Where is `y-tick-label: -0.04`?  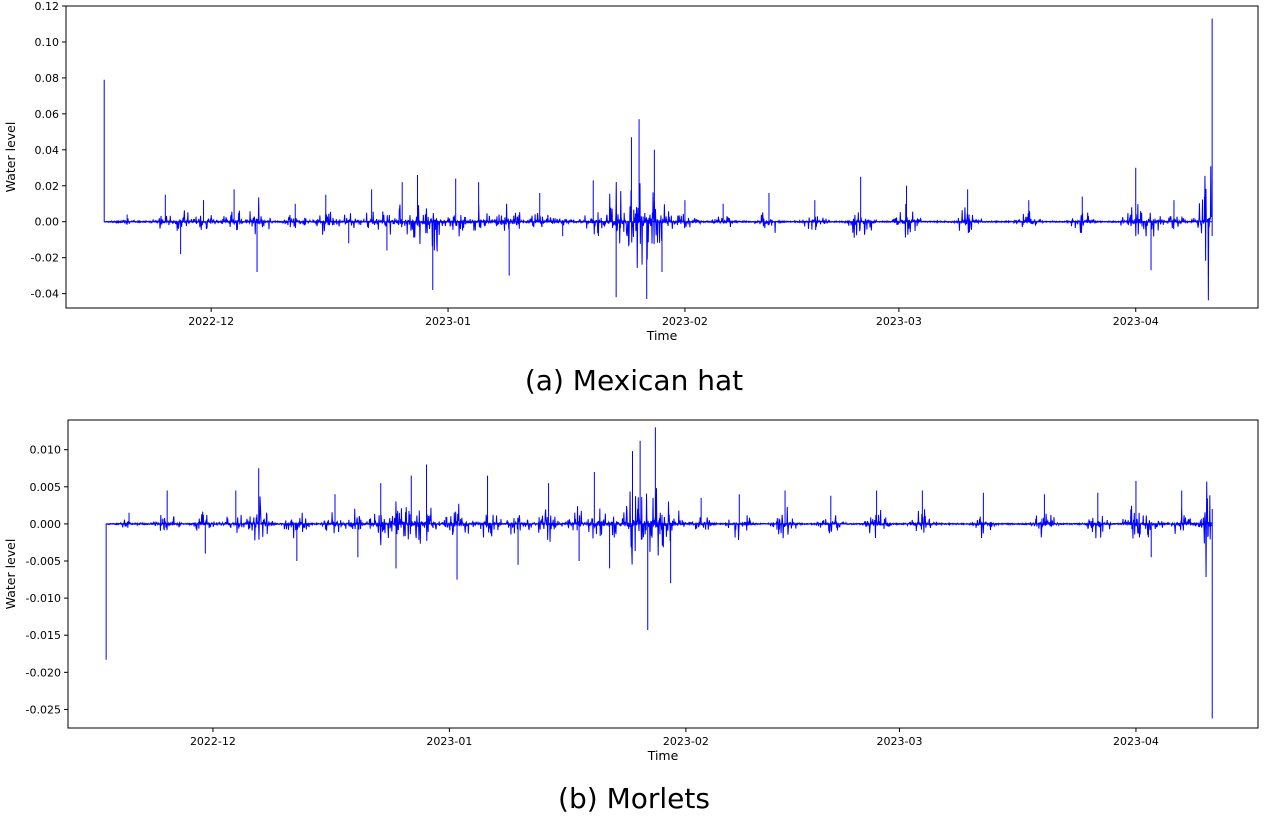 y-tick-label: -0.04 is located at coordinates (45, 294).